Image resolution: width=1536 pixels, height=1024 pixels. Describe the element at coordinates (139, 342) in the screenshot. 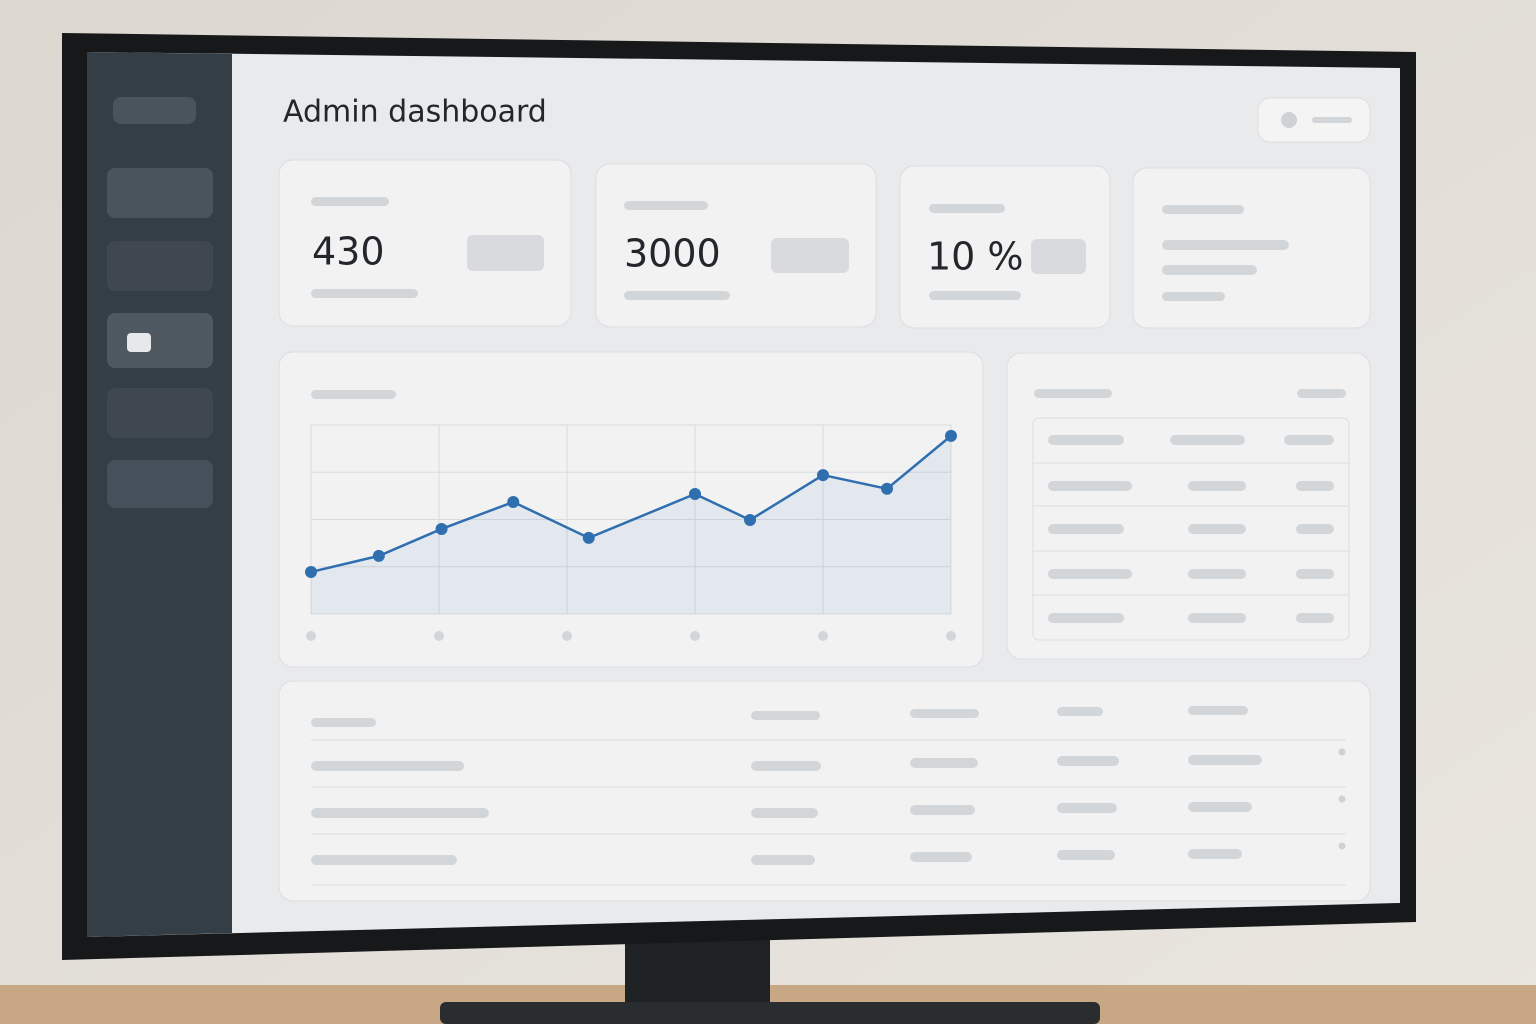

I see `sidebar-icon` at that location.